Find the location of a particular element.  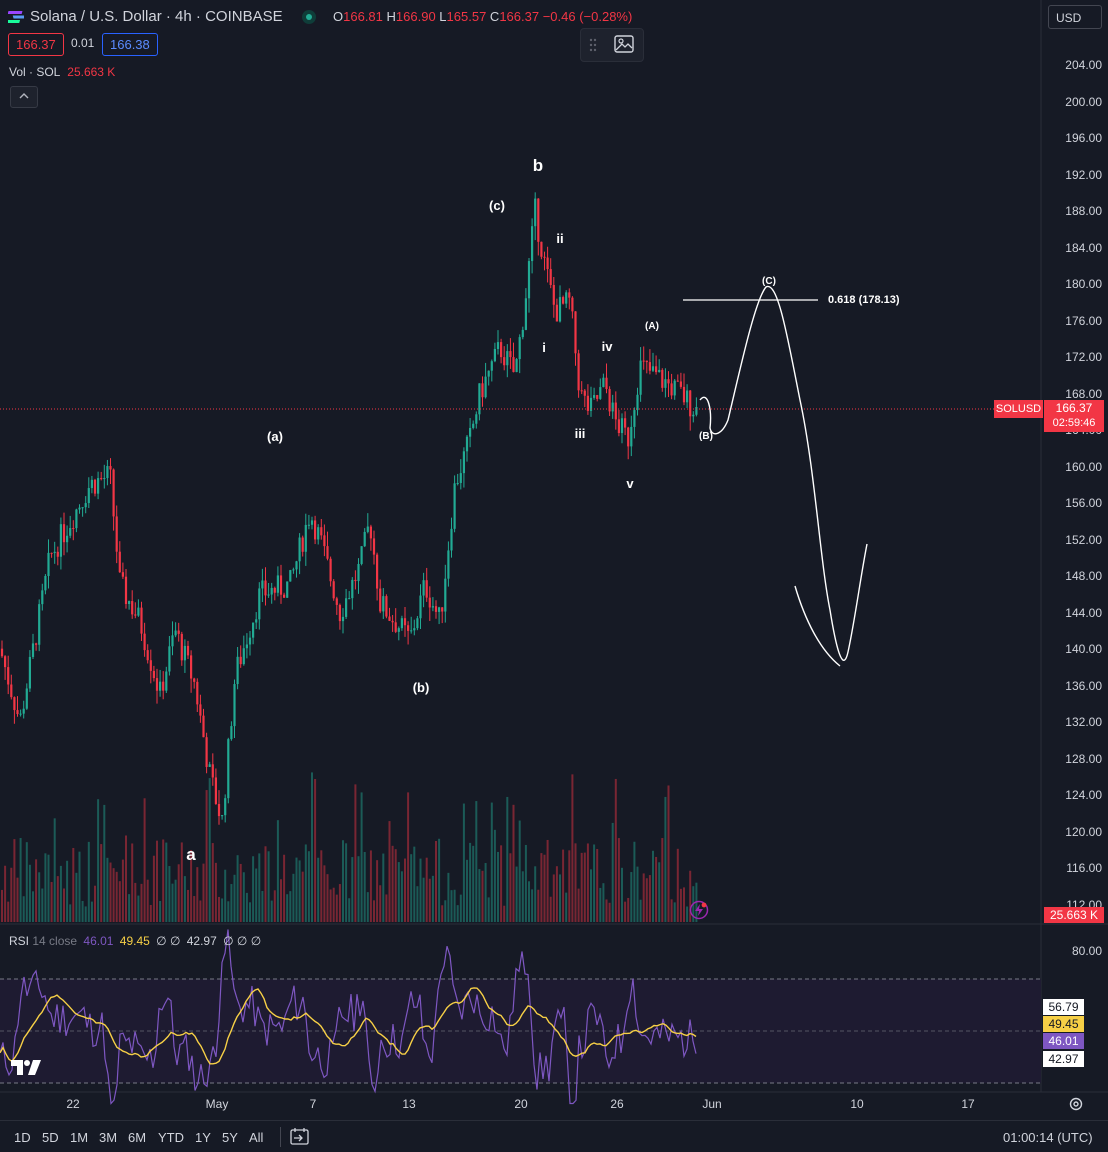

symbol-tag: SOLUSD is located at coordinates (1018, 409).